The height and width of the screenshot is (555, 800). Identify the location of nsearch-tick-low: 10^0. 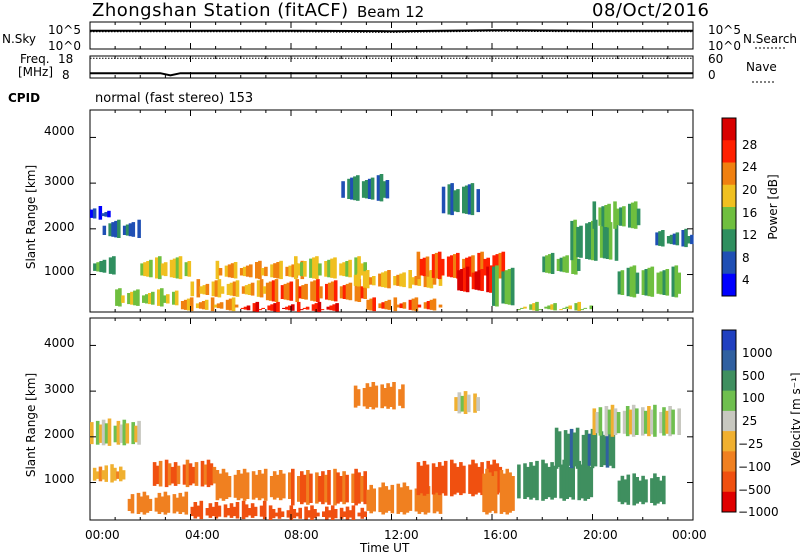
(724, 46).